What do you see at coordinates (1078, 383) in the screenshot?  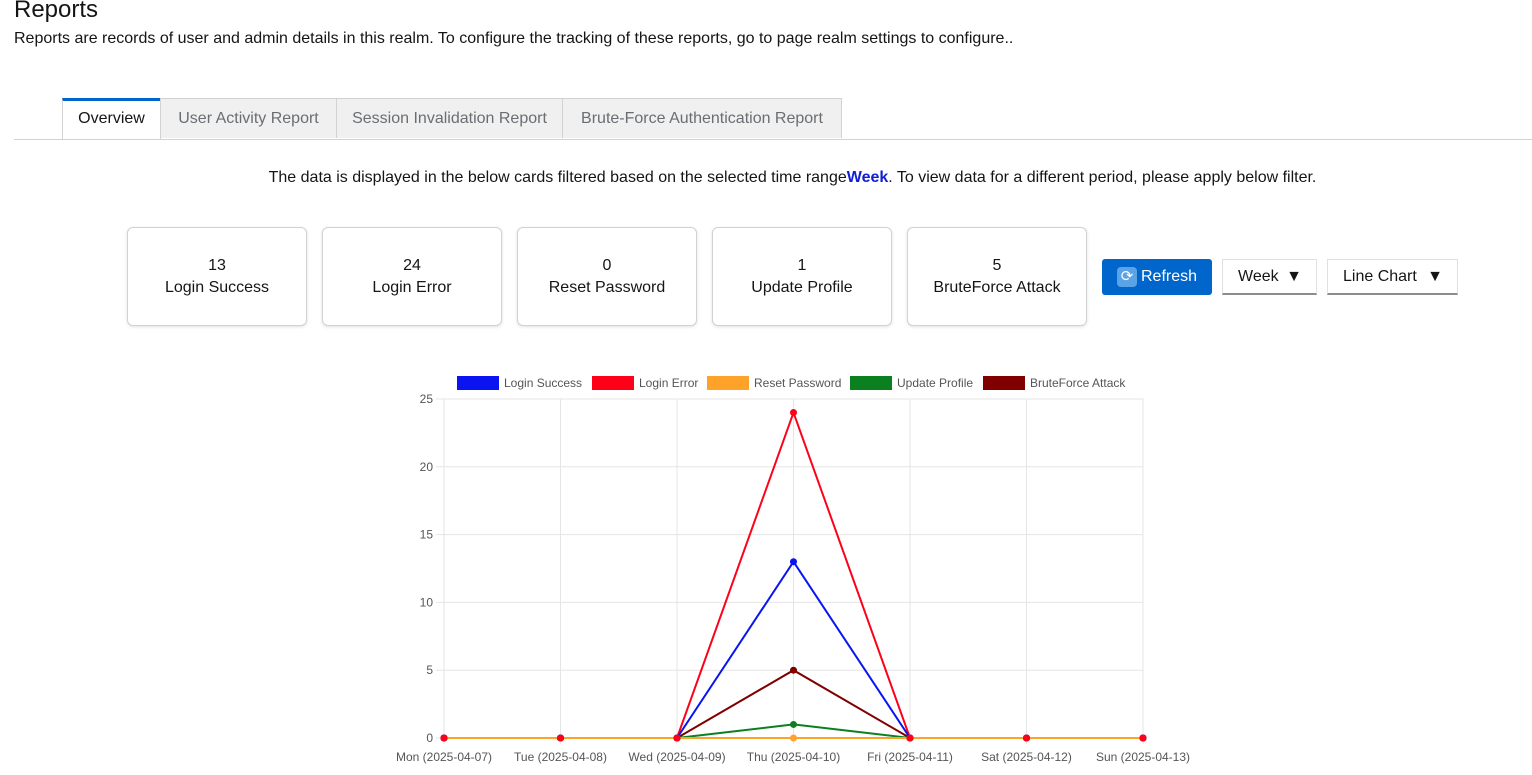 I see `legend-label: BruteForce Attack` at bounding box center [1078, 383].